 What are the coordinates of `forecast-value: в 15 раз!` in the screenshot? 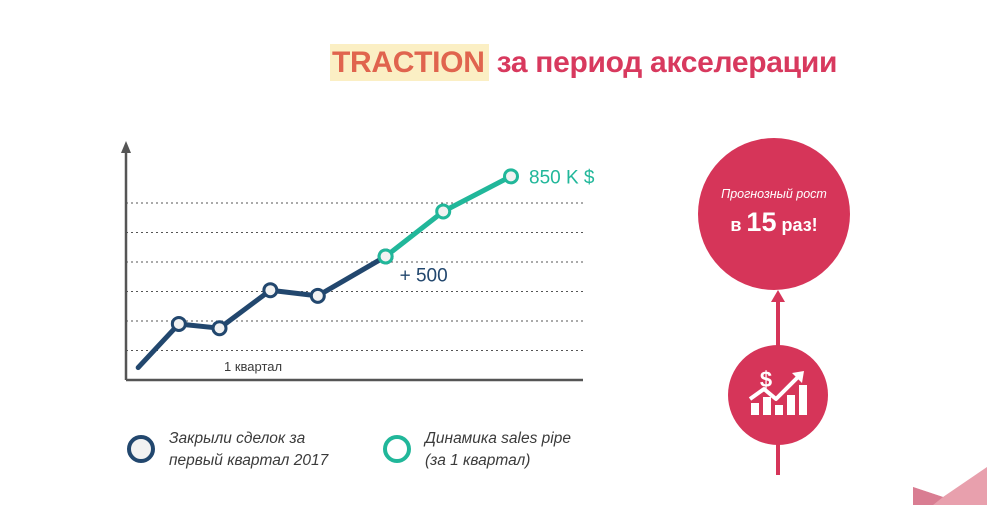 It's located at (773, 222).